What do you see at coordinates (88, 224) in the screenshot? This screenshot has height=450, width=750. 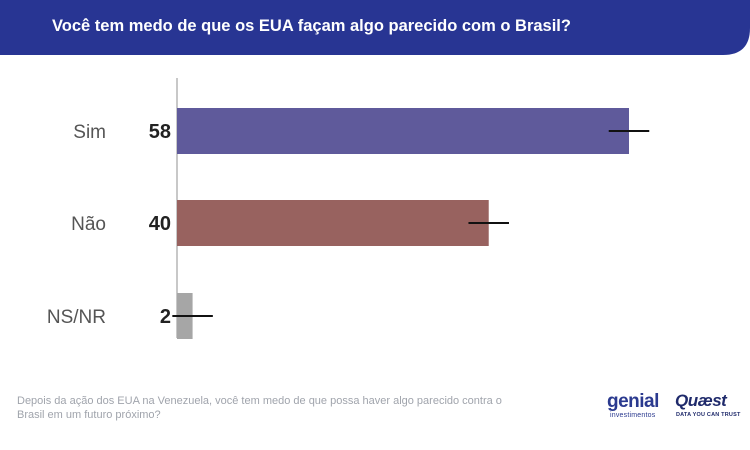 I see `category-label-n-o: Não` at bounding box center [88, 224].